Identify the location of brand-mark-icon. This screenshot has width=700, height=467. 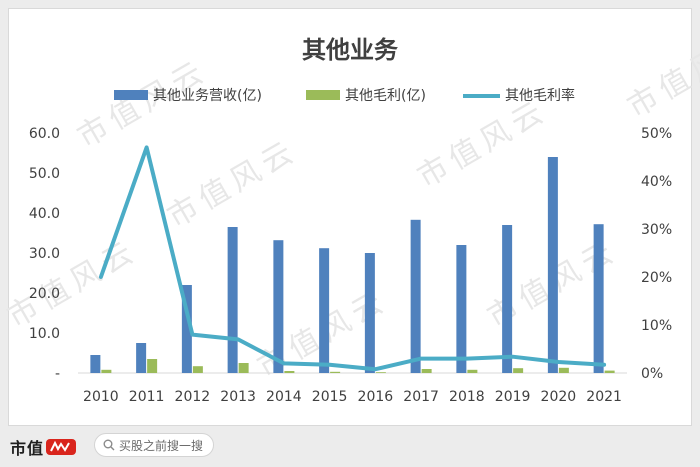
(61, 447).